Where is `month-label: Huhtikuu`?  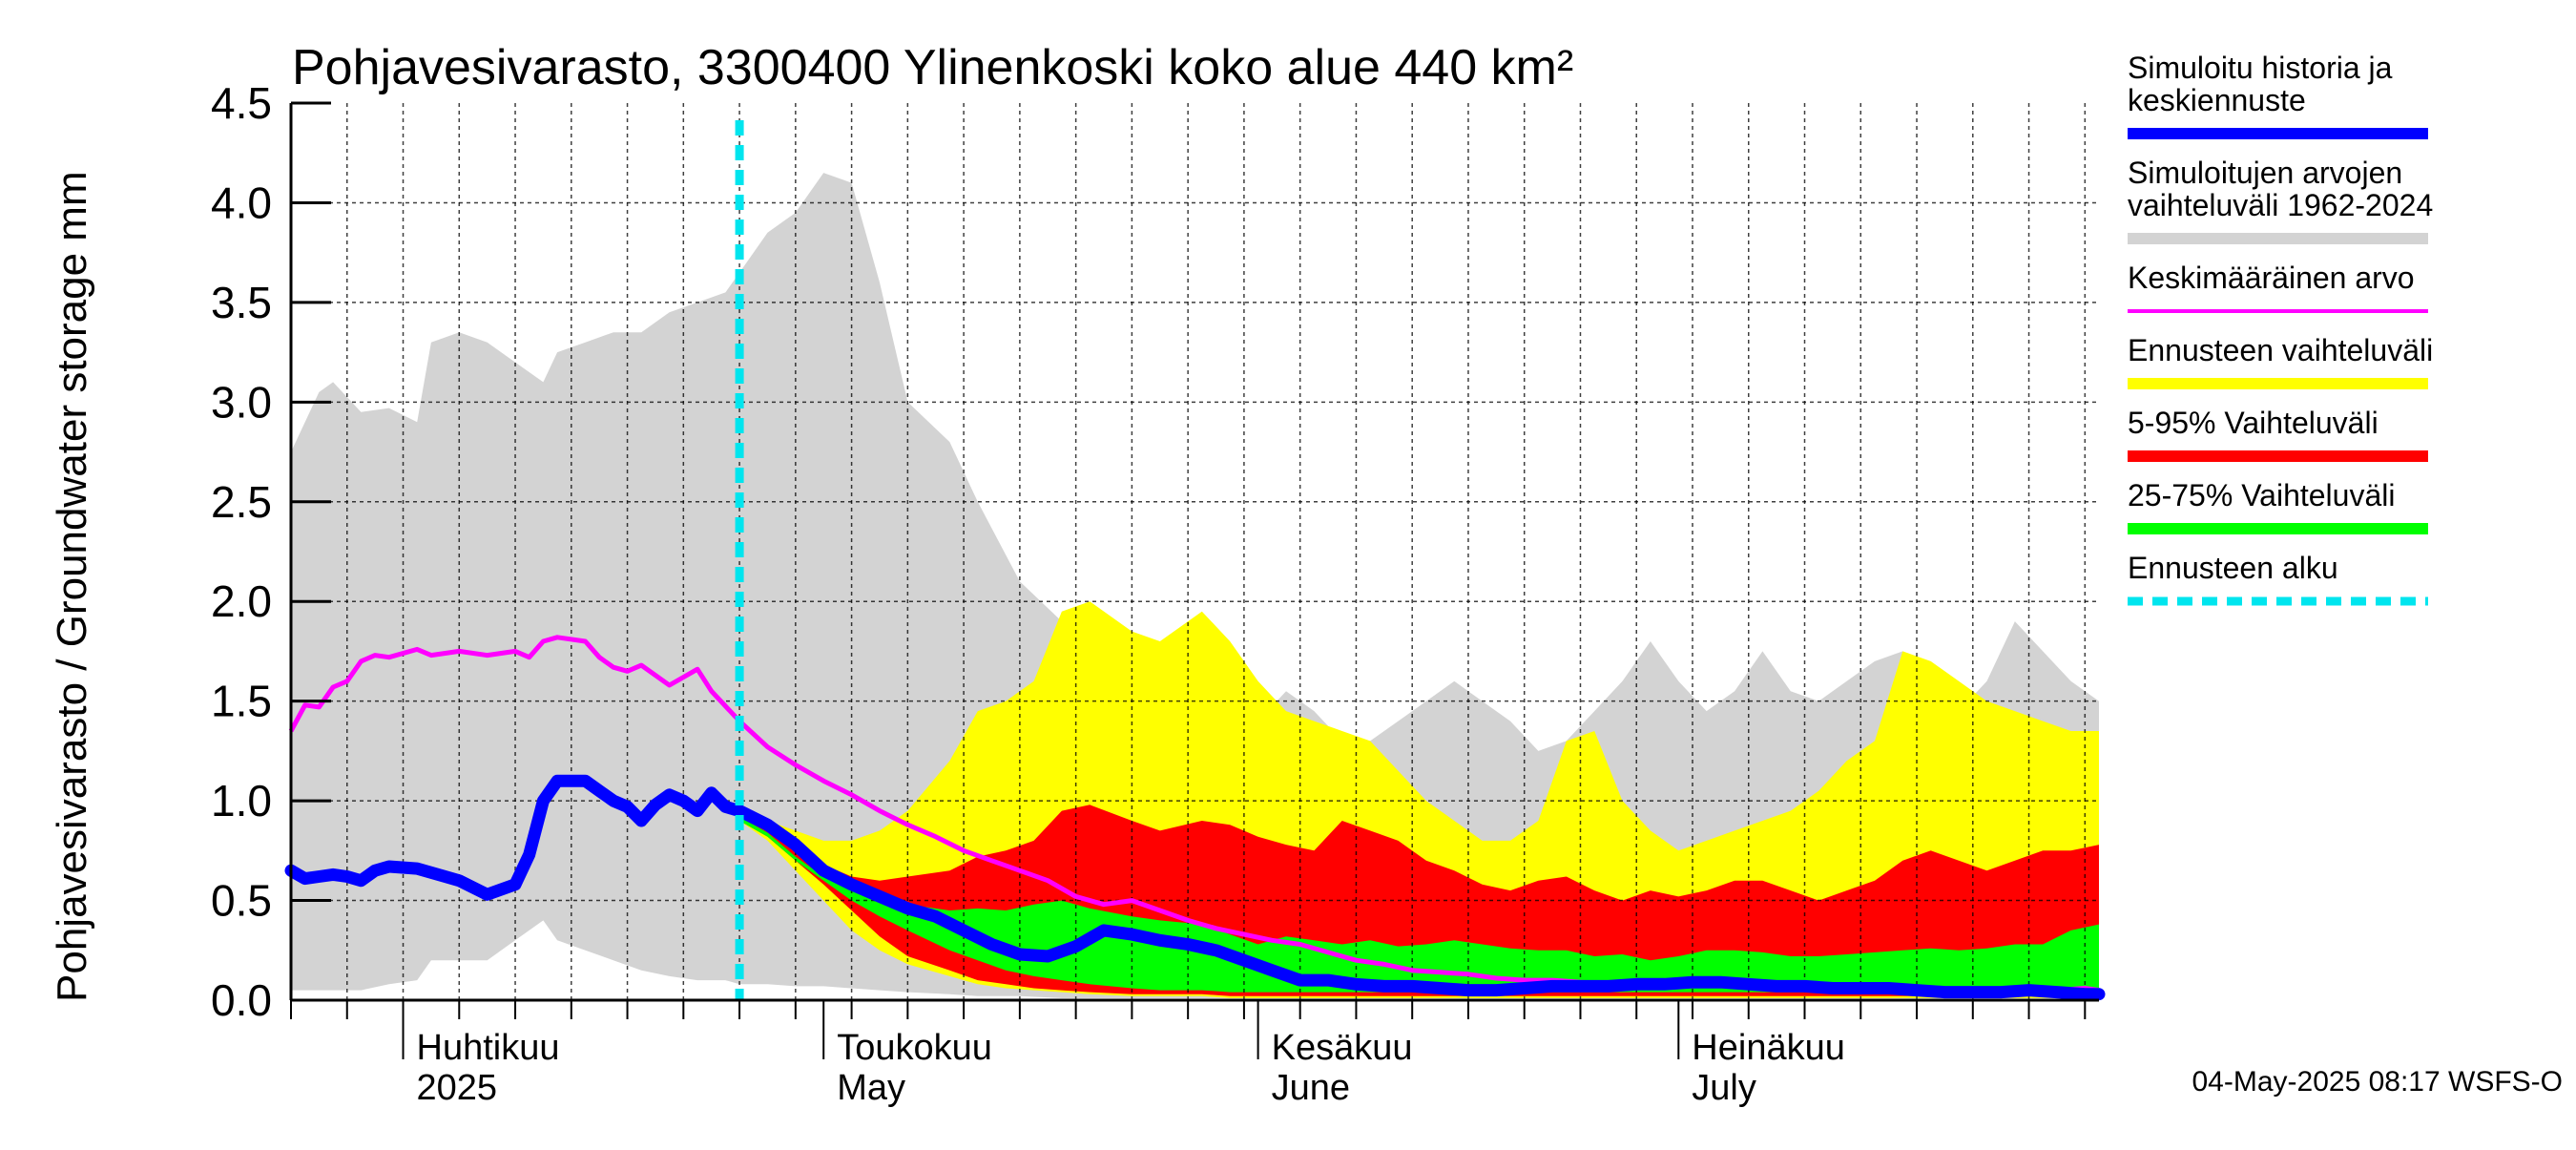 month-label: Huhtikuu is located at coordinates (488, 1048).